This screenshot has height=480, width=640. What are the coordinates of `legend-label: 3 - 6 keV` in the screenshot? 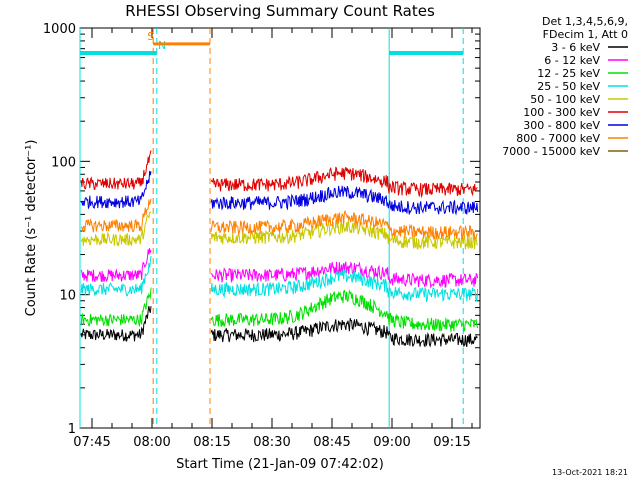 It's located at (575, 47).